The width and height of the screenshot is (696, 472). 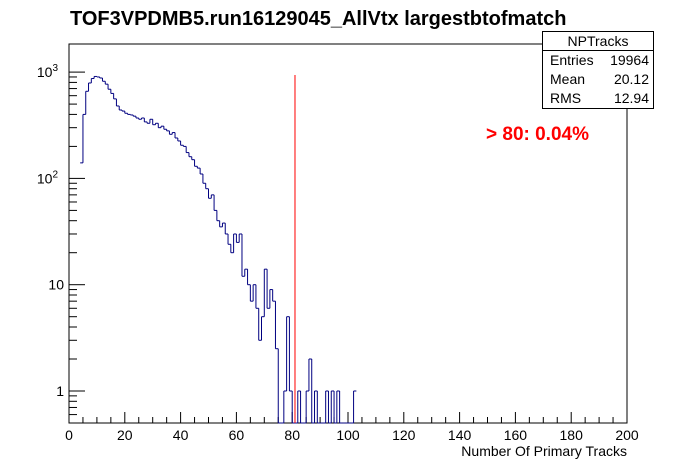 What do you see at coordinates (348, 435) in the screenshot?
I see `x-tick-label: 100` at bounding box center [348, 435].